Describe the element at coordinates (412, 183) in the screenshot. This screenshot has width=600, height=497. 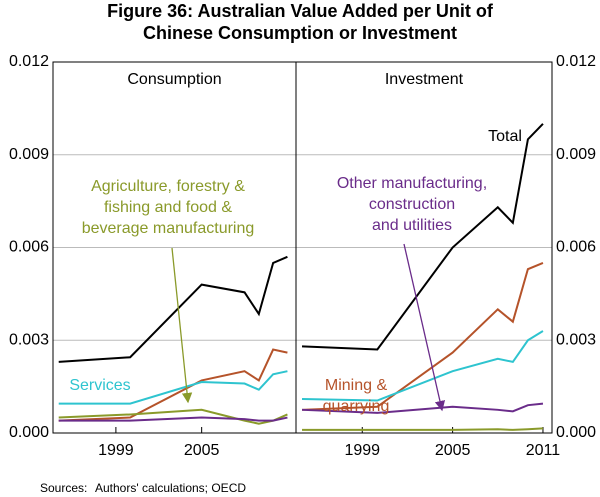
I see `annotation: Other manufacturing,` at that location.